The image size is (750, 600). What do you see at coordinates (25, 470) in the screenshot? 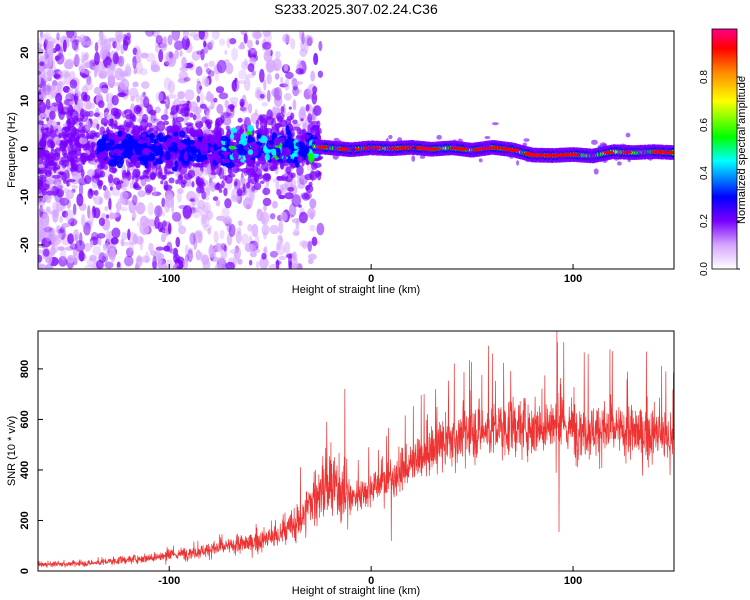
I see `snr-y-tick-label: 400` at bounding box center [25, 470].